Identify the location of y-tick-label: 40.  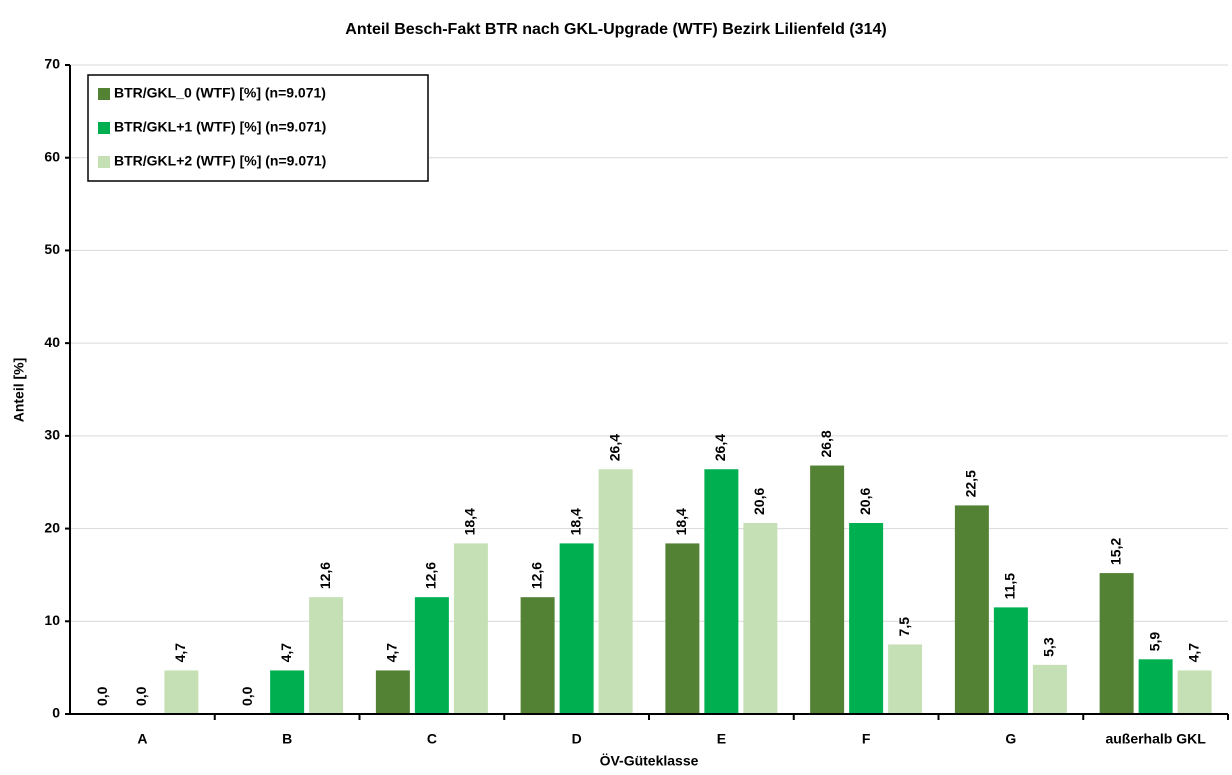
(52, 342).